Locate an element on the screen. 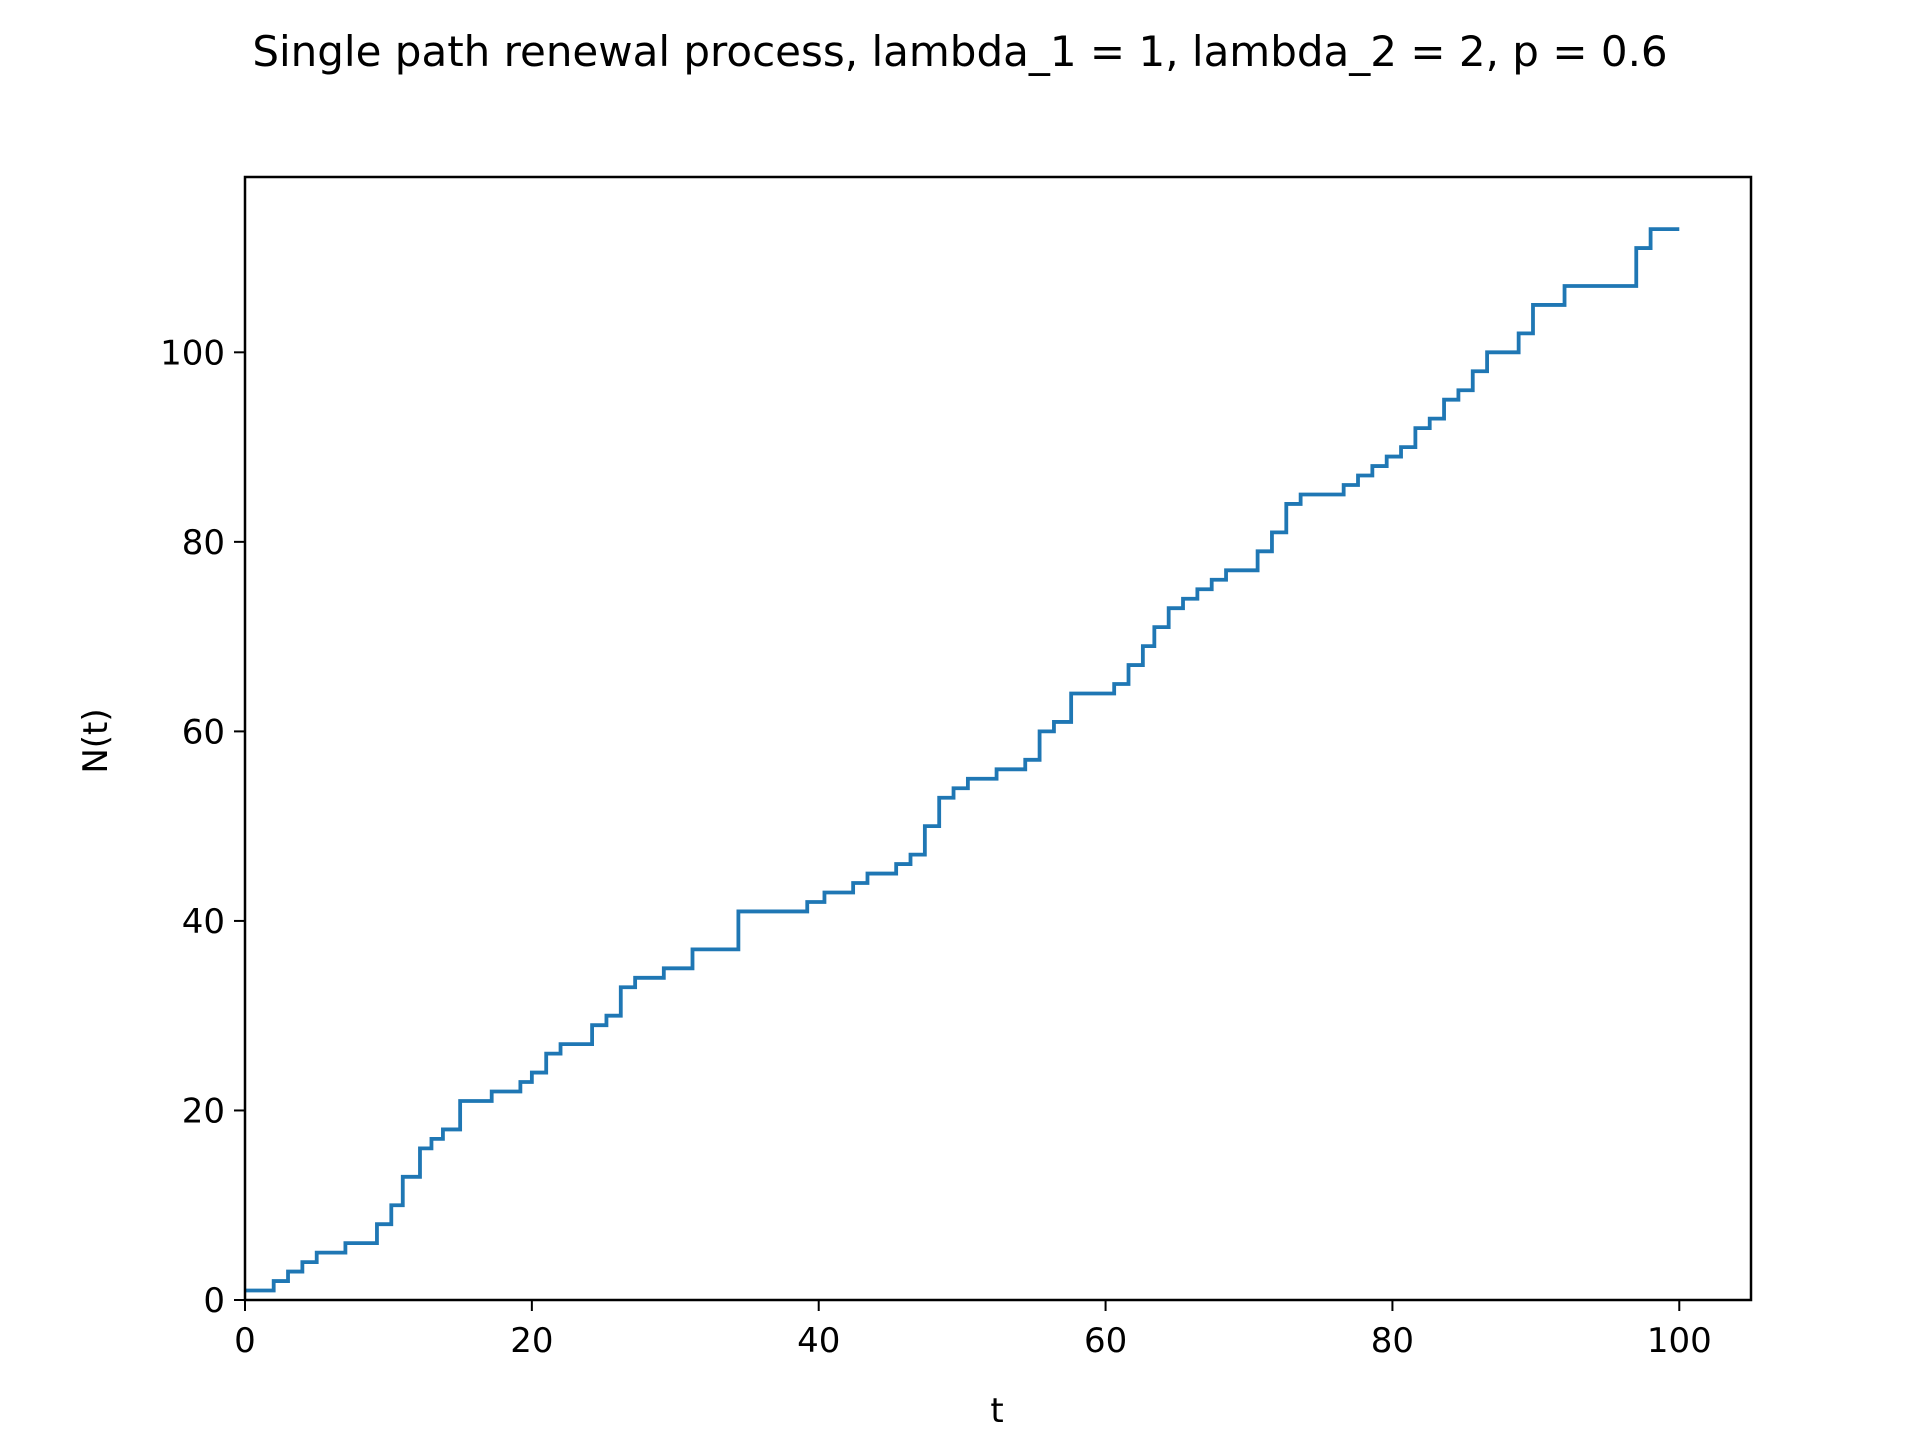 Image resolution: width=1920 pixels, height=1444 pixels. y-tick-label: 0 is located at coordinates (214, 1301).